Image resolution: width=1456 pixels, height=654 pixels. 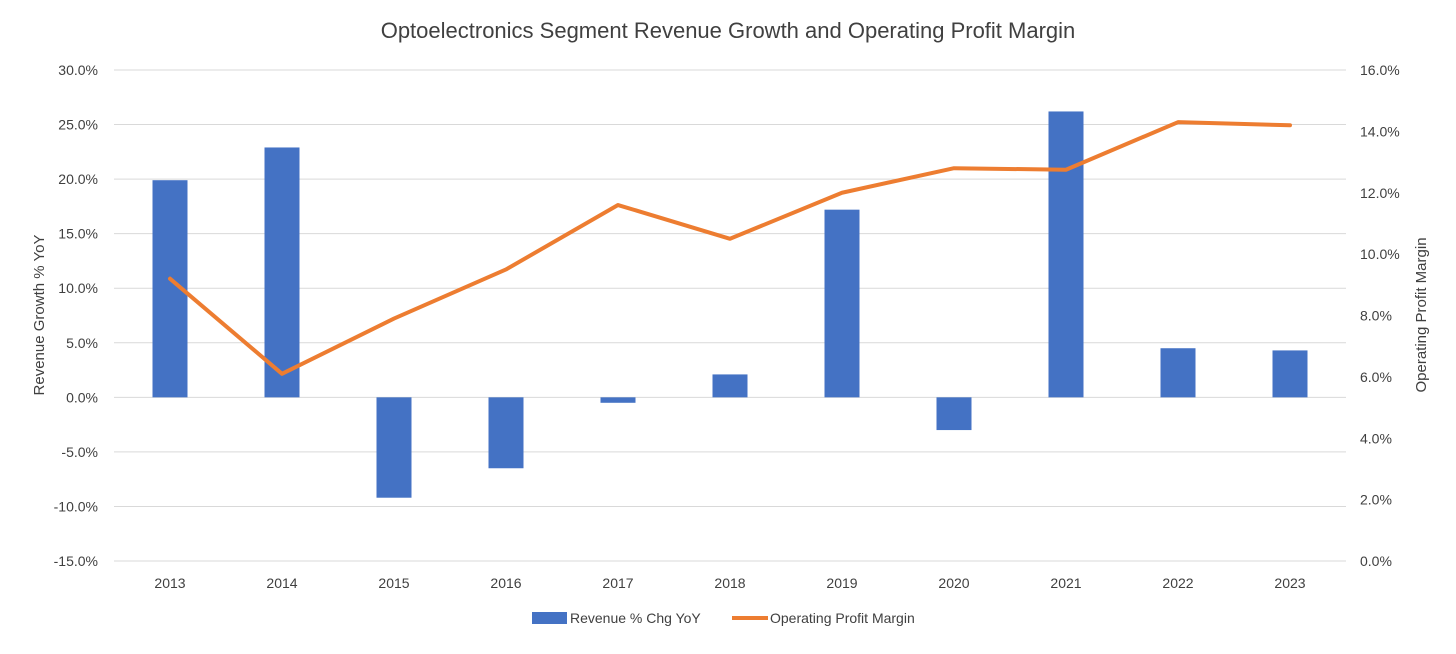 I want to click on x-tick-label: 2014, so click(x=281, y=583).